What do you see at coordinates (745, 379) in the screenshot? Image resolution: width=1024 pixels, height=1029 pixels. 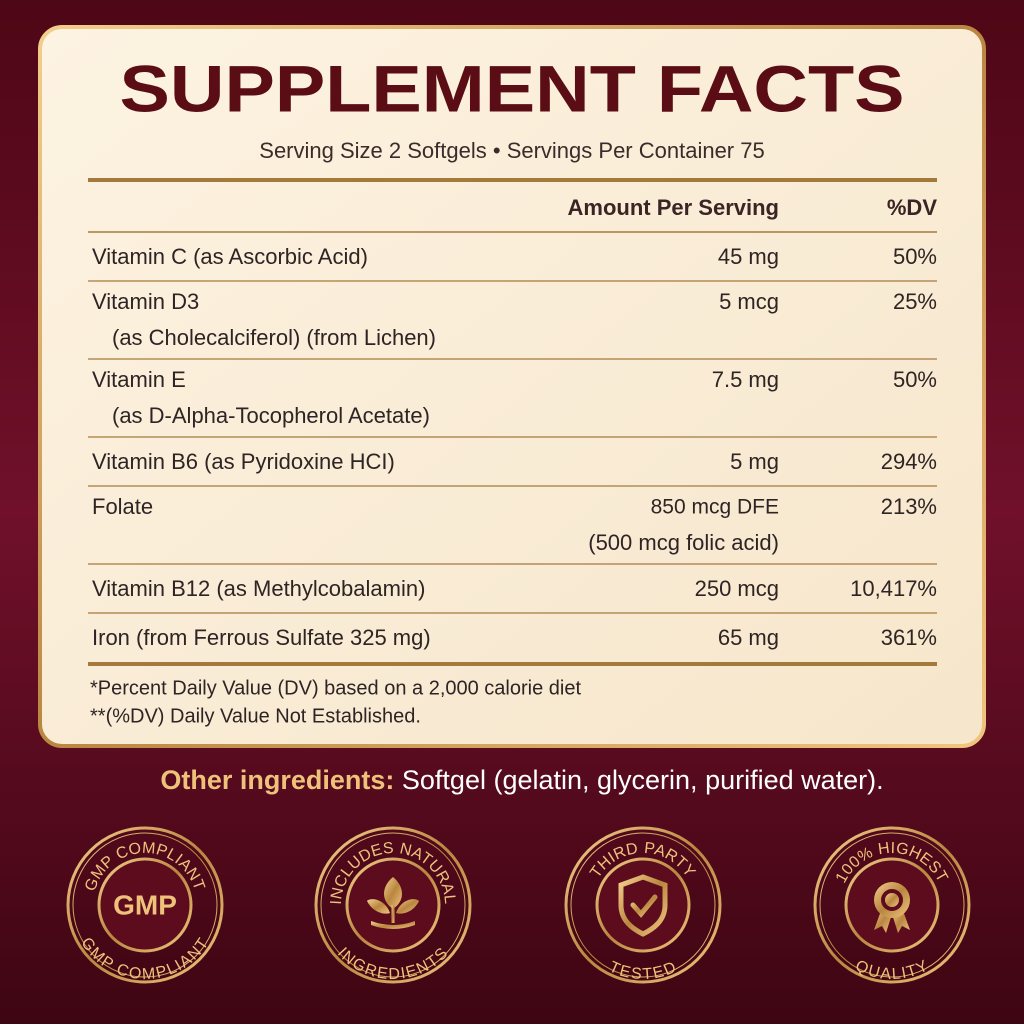 I see `amount: 7.5 mg` at bounding box center [745, 379].